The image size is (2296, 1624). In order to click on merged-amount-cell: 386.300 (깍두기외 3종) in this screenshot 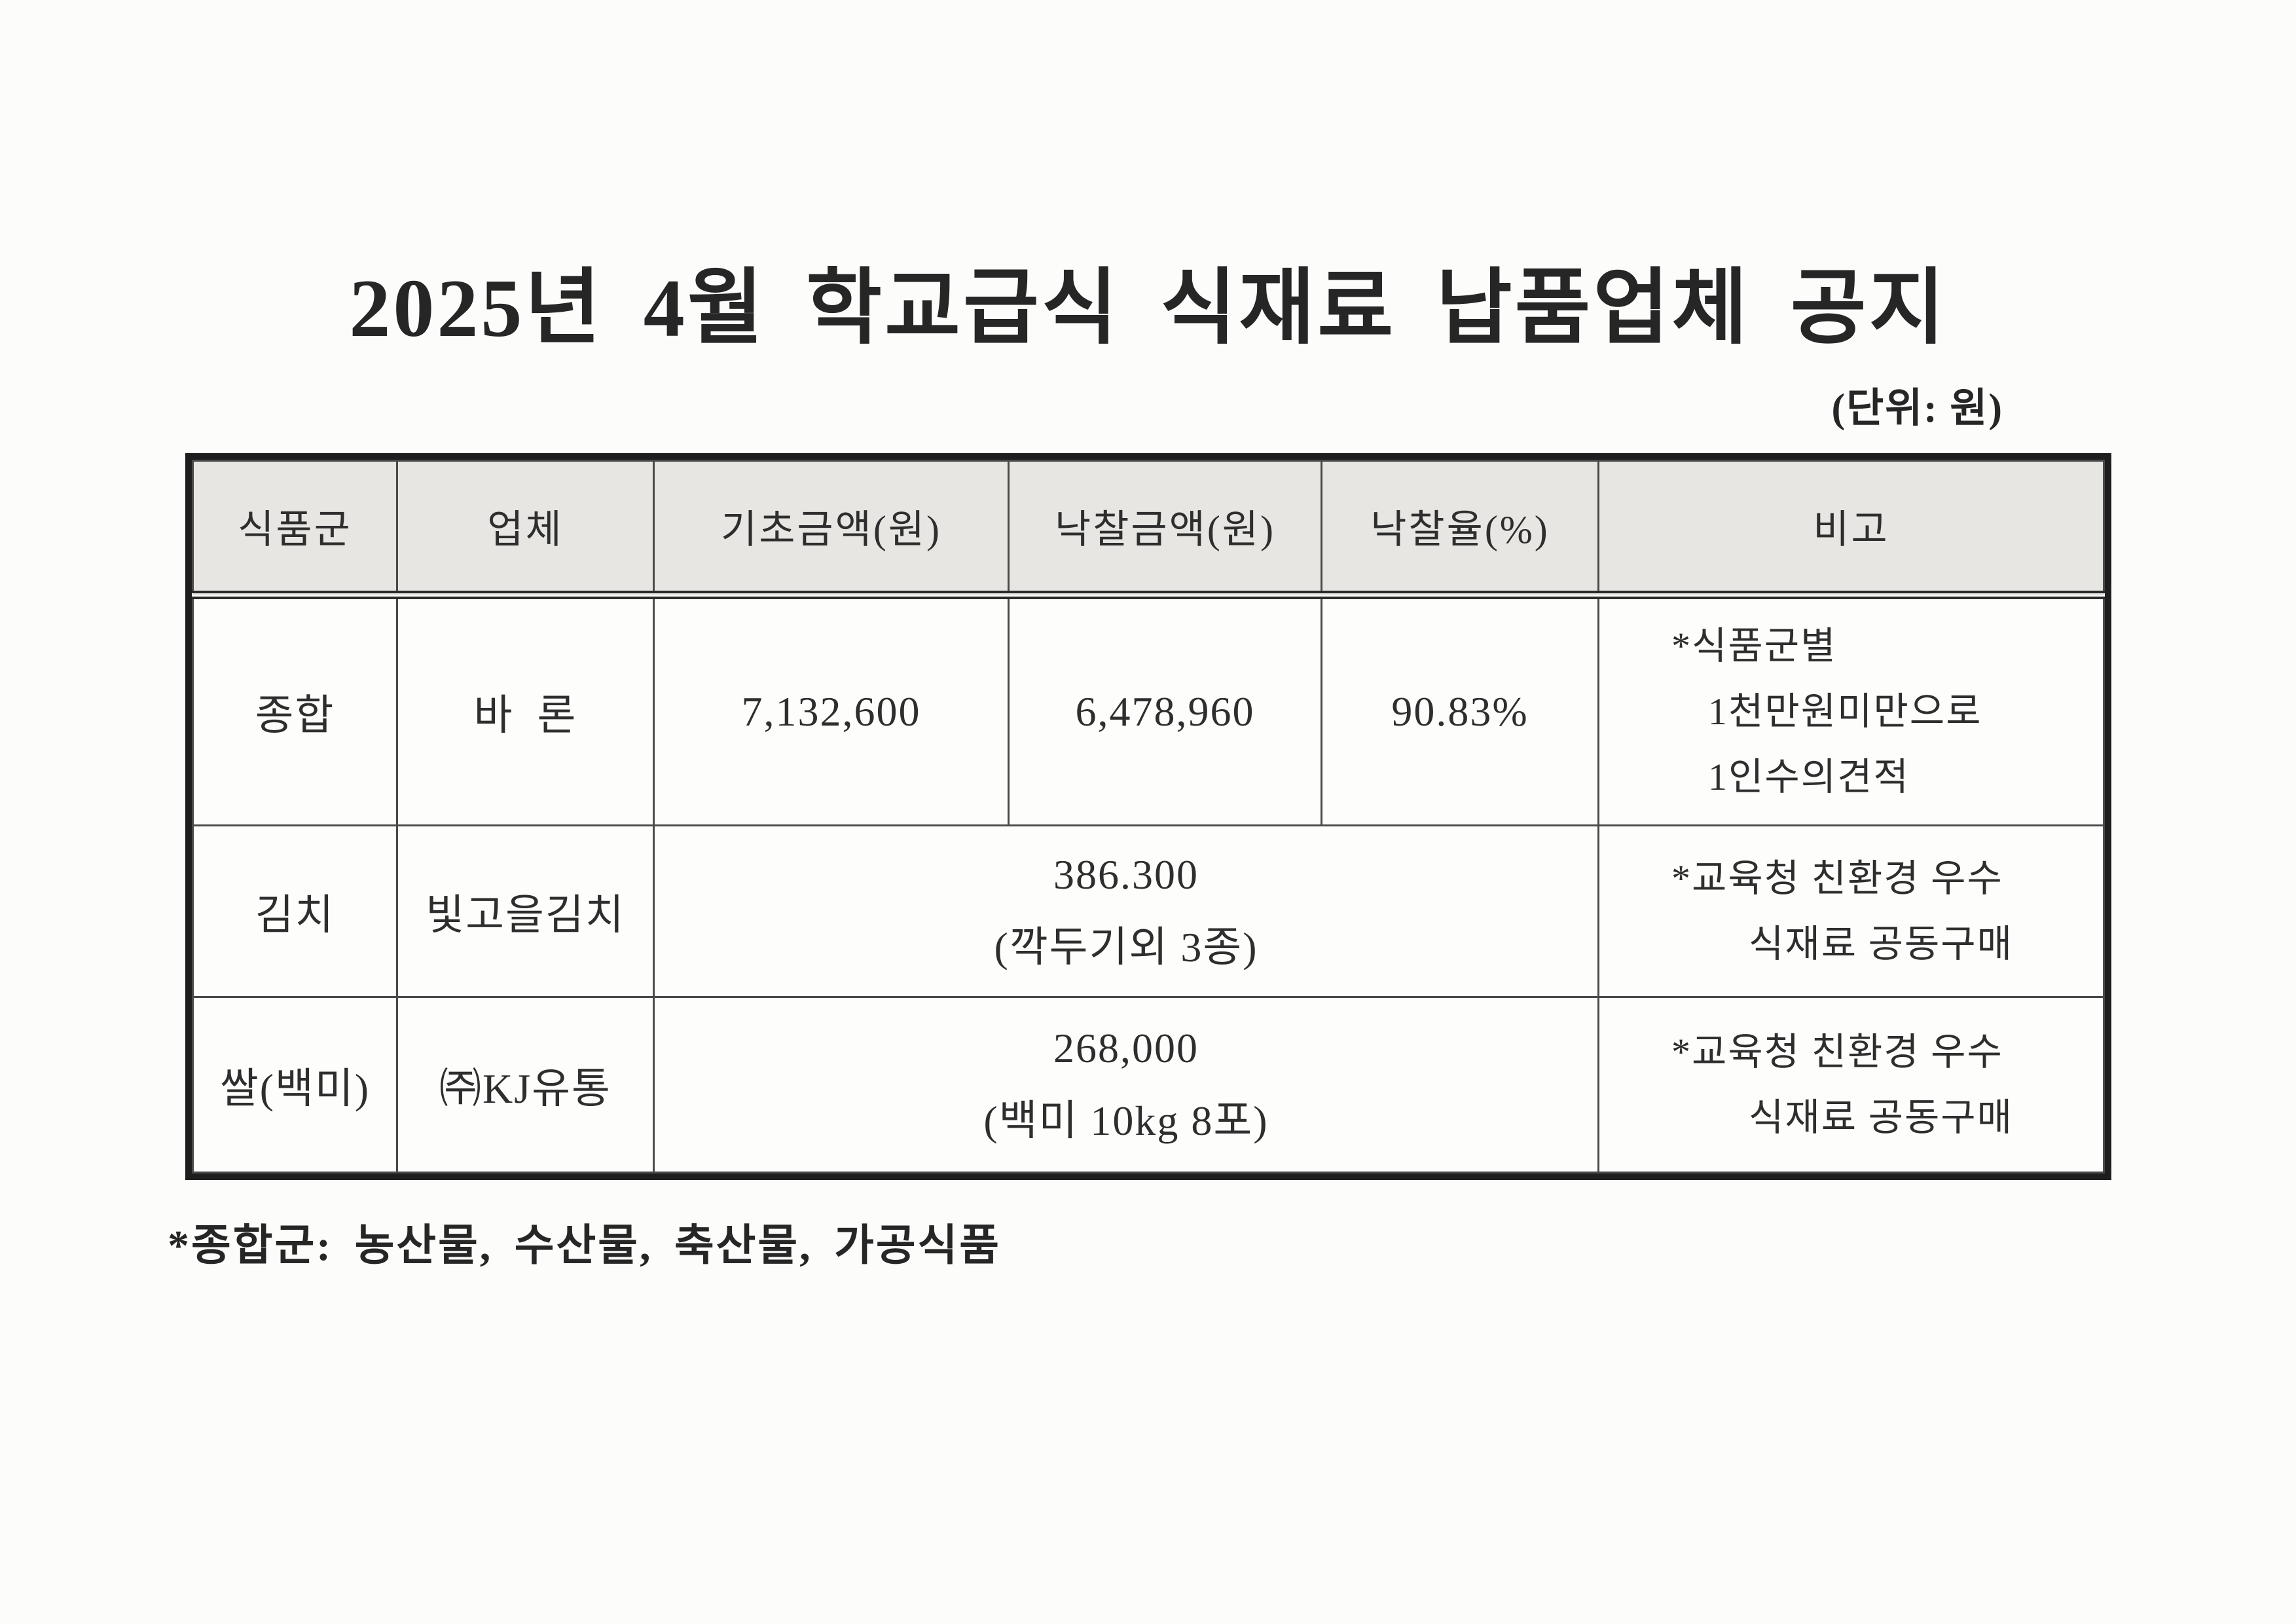, I will do `click(1126, 911)`.